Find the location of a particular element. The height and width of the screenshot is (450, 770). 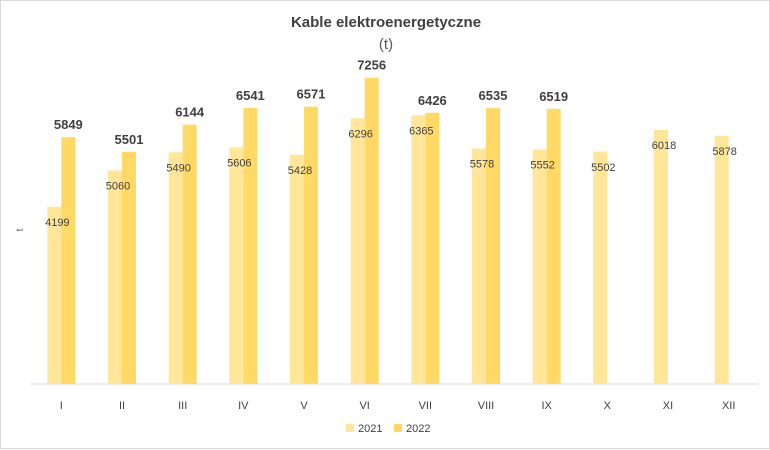

x-tick-XII: XII is located at coordinates (728, 406).